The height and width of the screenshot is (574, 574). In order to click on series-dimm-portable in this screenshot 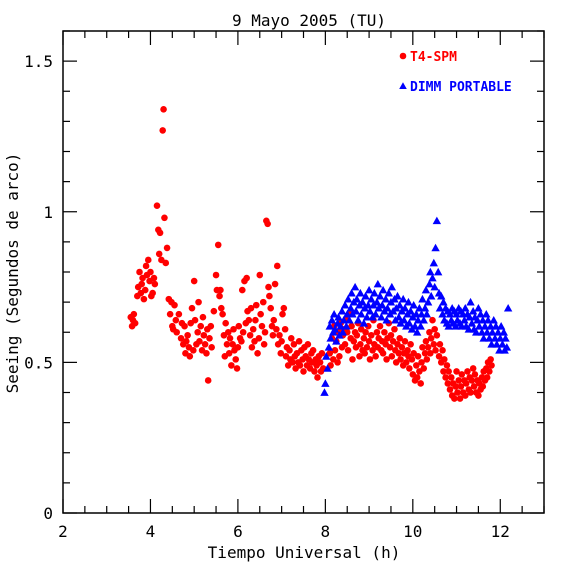, I will do `click(416, 306)`.